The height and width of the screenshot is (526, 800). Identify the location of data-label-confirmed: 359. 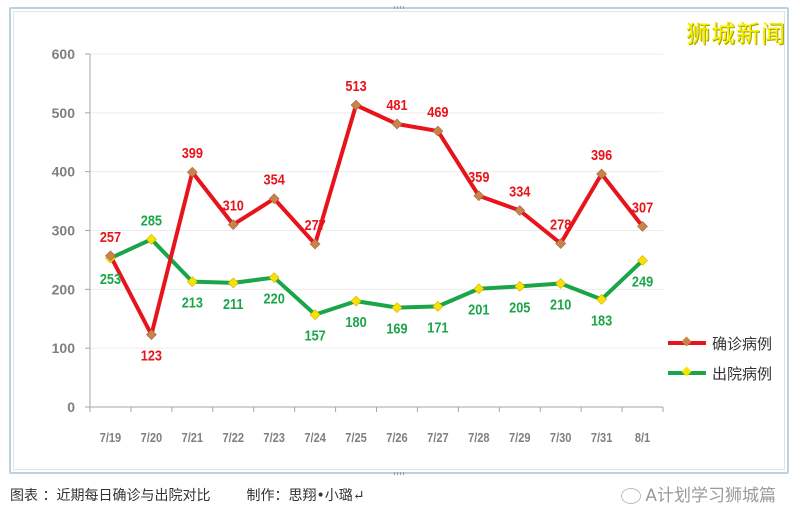
(478, 176).